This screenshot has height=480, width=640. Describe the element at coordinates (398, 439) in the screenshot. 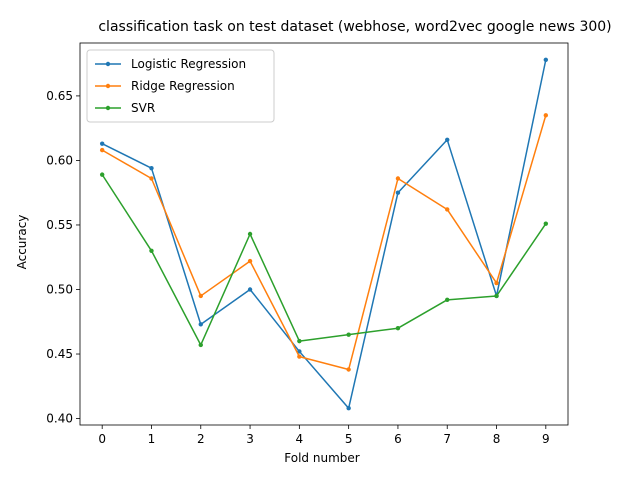

I see `x-tick-label: 6` at that location.